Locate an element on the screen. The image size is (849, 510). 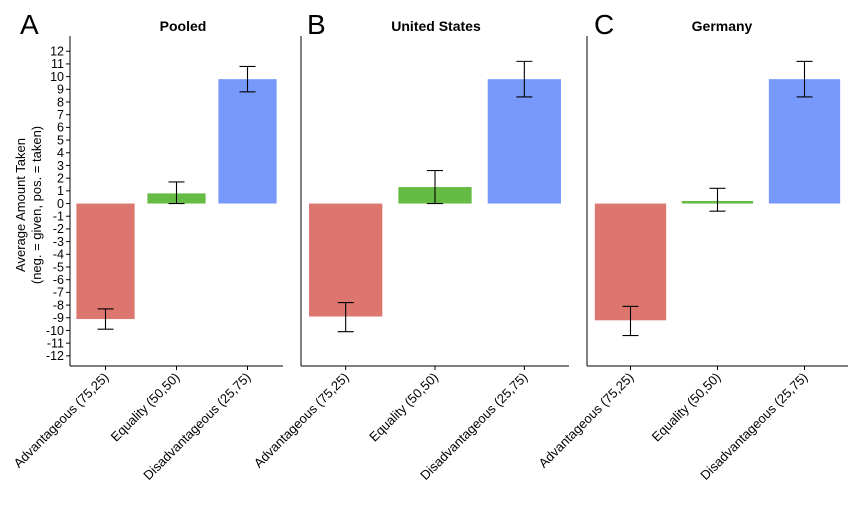
y-tick-label: 12 is located at coordinates (57, 52).